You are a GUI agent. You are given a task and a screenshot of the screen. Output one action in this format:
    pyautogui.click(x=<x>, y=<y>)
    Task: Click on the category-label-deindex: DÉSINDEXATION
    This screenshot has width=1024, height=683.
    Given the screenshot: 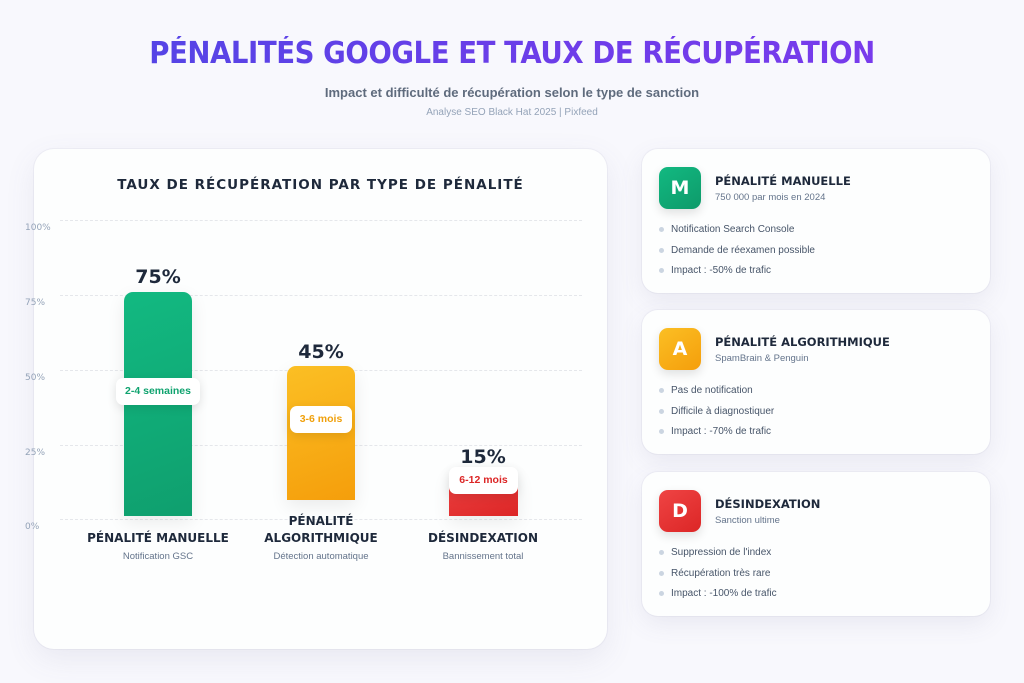 What is the action you would take?
    pyautogui.click(x=483, y=538)
    